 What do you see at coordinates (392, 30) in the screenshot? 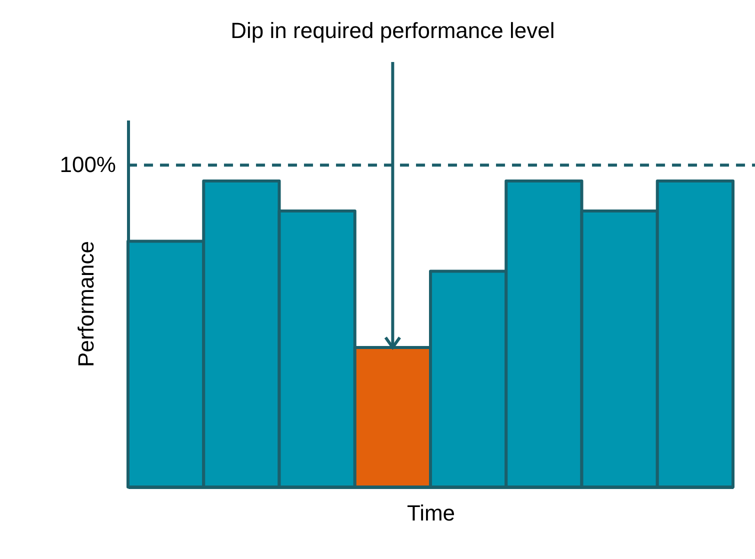
I see `text: Dip in required performance level` at bounding box center [392, 30].